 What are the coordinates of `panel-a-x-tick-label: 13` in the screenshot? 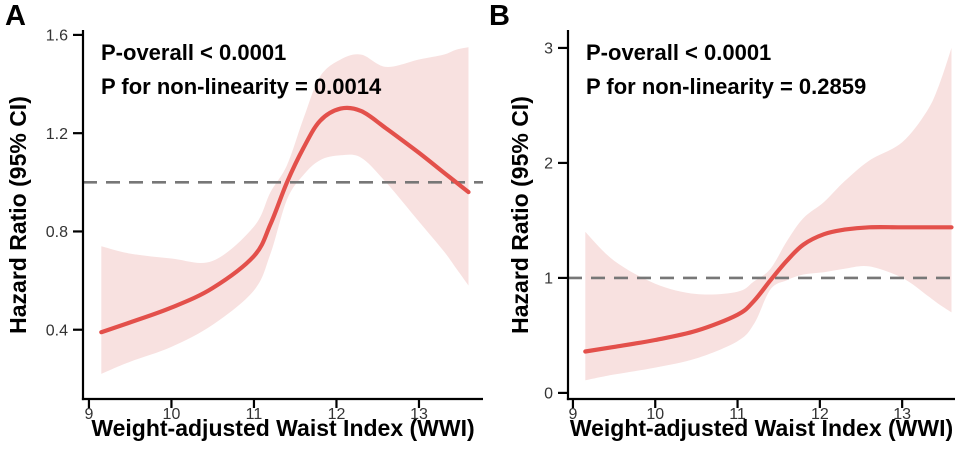 It's located at (419, 414).